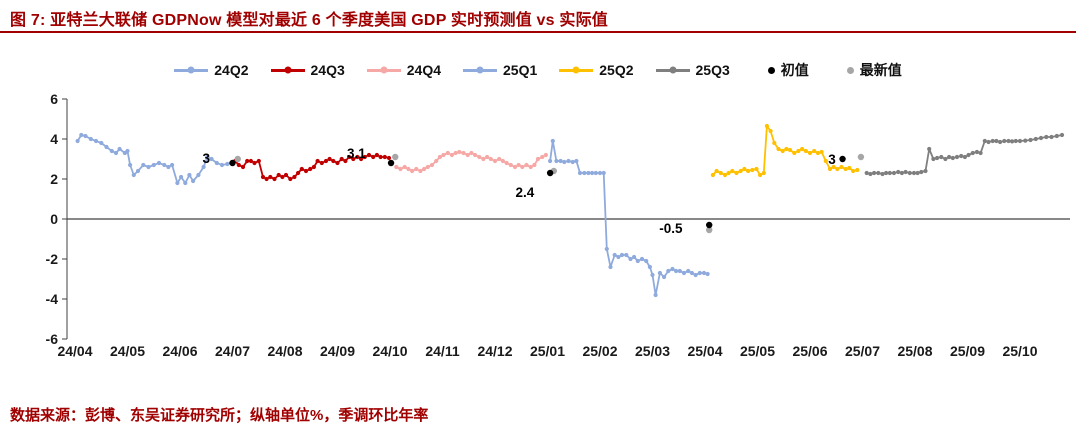  What do you see at coordinates (967, 351) in the screenshot?
I see `x-tick-label: 25/09` at bounding box center [967, 351].